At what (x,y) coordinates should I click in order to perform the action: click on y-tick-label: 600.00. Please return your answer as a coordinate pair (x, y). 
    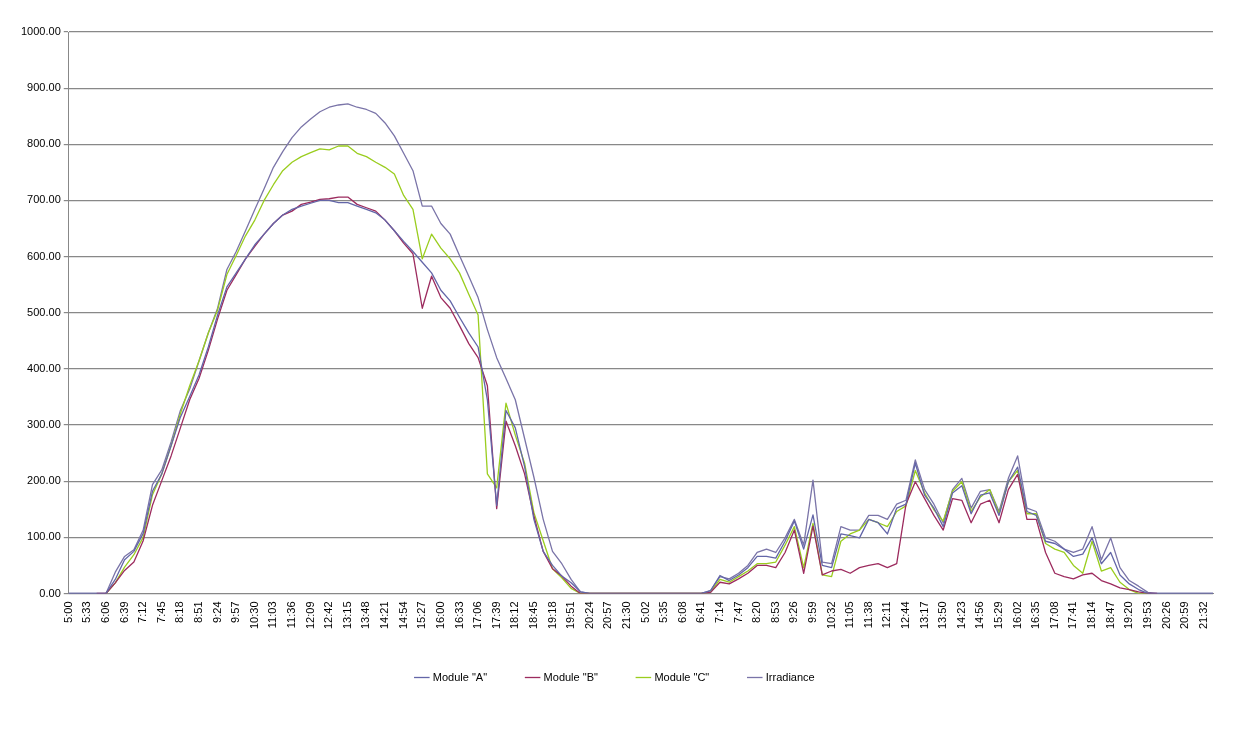
    Looking at the image, I should click on (44, 255).